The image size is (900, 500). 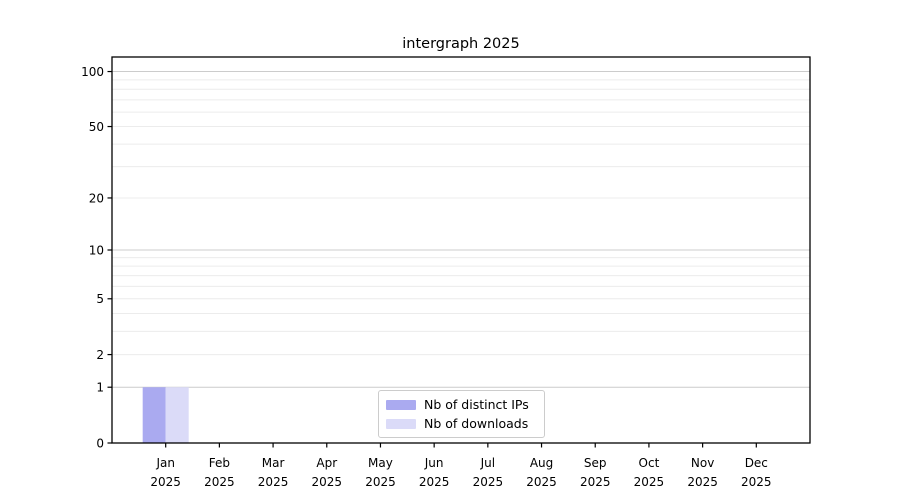 What do you see at coordinates (96, 198) in the screenshot?
I see `y-tick-label: 20` at bounding box center [96, 198].